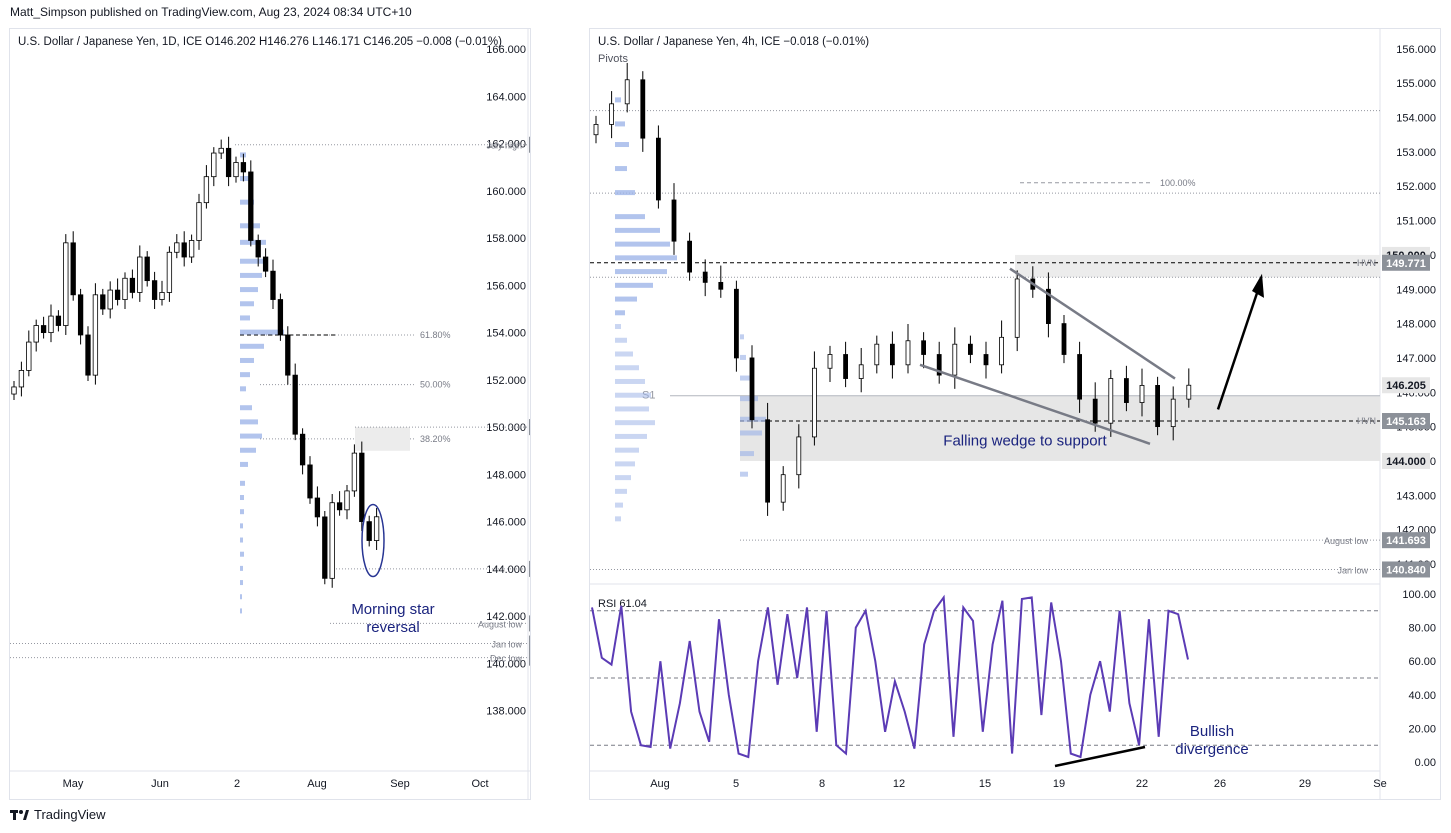 This screenshot has height=833, width=1451. Describe the element at coordinates (1416, 119) in the screenshot. I see `four-hour-y-tick-label: 154.000` at that location.